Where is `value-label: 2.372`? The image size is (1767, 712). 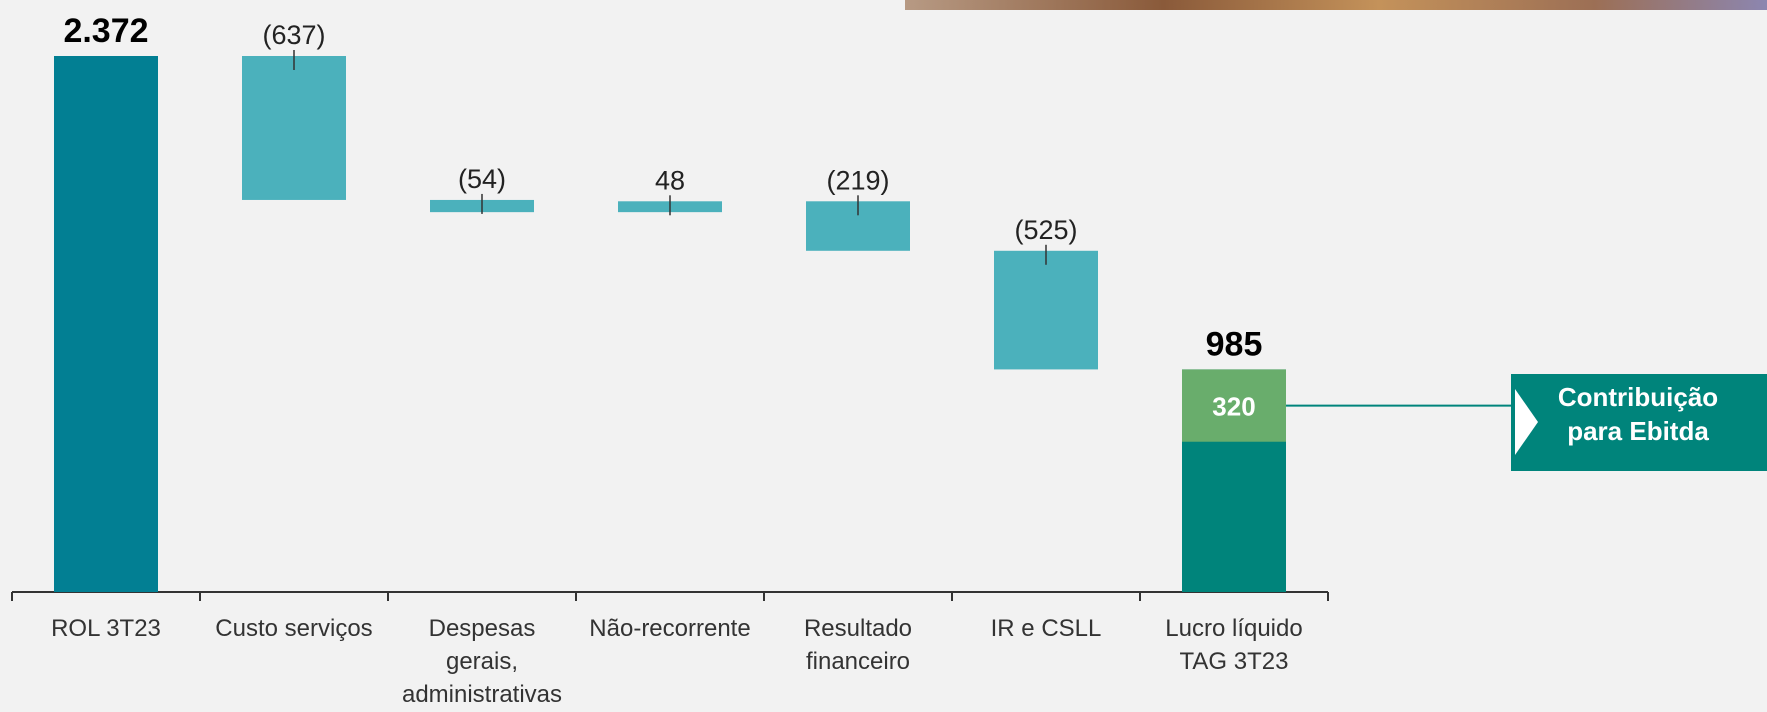 value-label: 2.372 is located at coordinates (105, 31).